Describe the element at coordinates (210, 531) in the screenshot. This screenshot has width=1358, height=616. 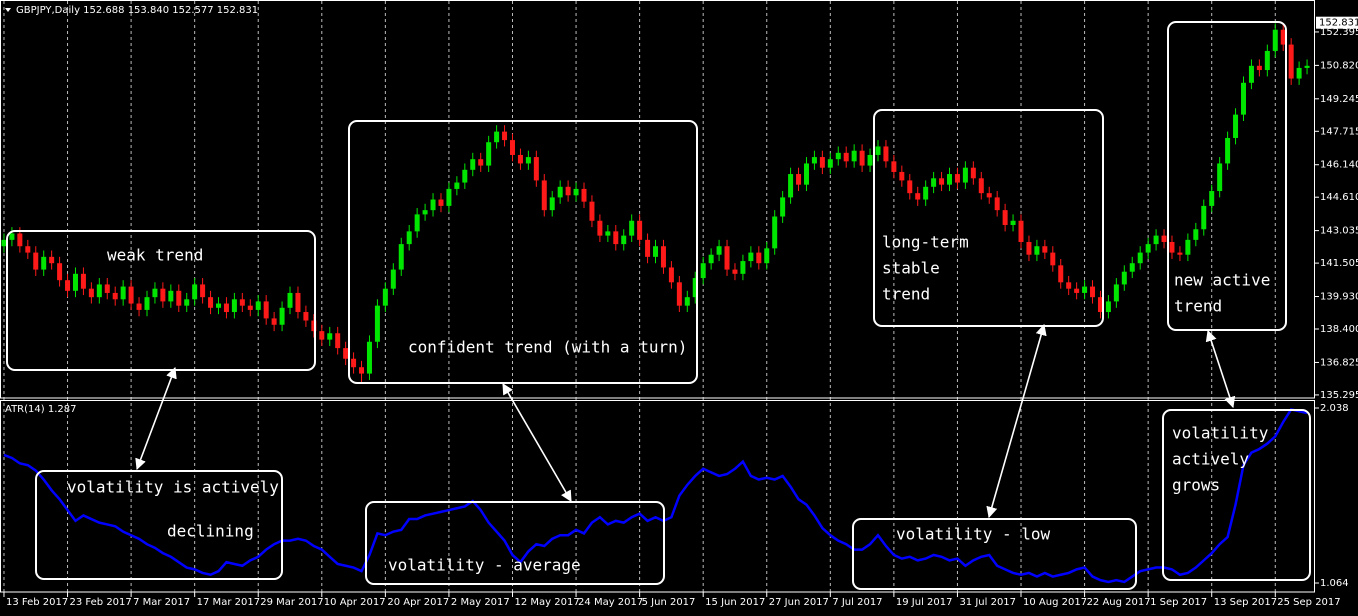
I see `annotation-text: declining` at that location.